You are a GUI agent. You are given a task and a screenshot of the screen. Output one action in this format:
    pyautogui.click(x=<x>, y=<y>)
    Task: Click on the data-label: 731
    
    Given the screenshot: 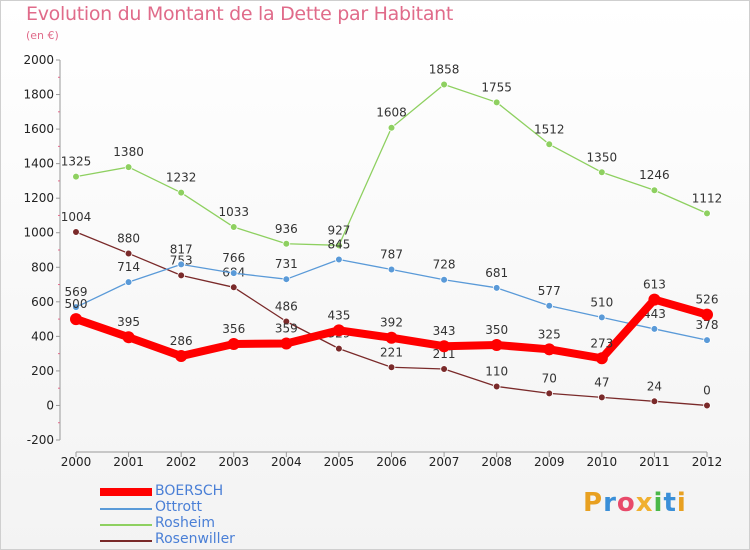 What is the action you would take?
    pyautogui.click(x=286, y=264)
    